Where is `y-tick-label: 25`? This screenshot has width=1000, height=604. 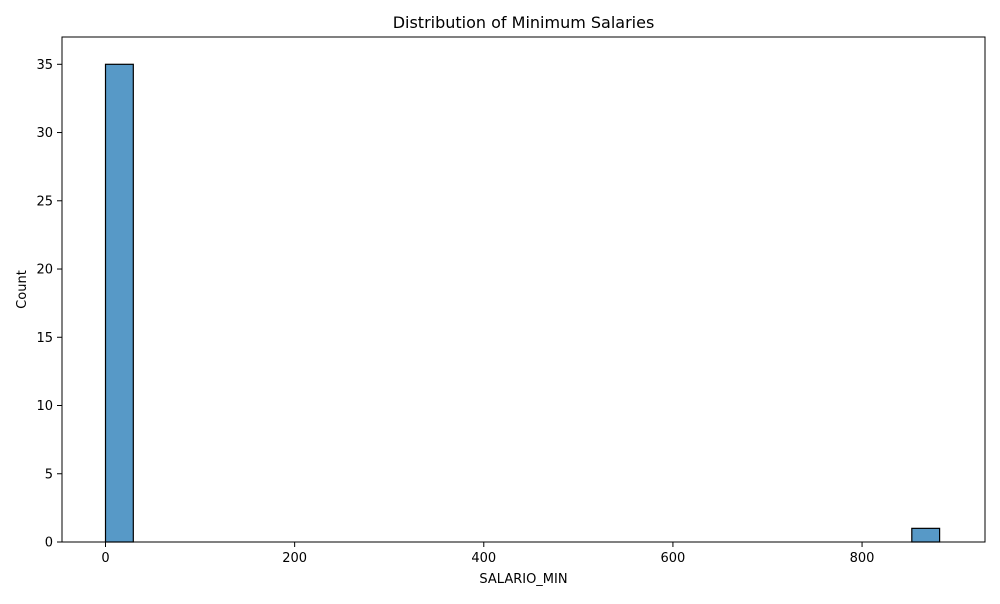 y-tick-label: 25 is located at coordinates (44, 201).